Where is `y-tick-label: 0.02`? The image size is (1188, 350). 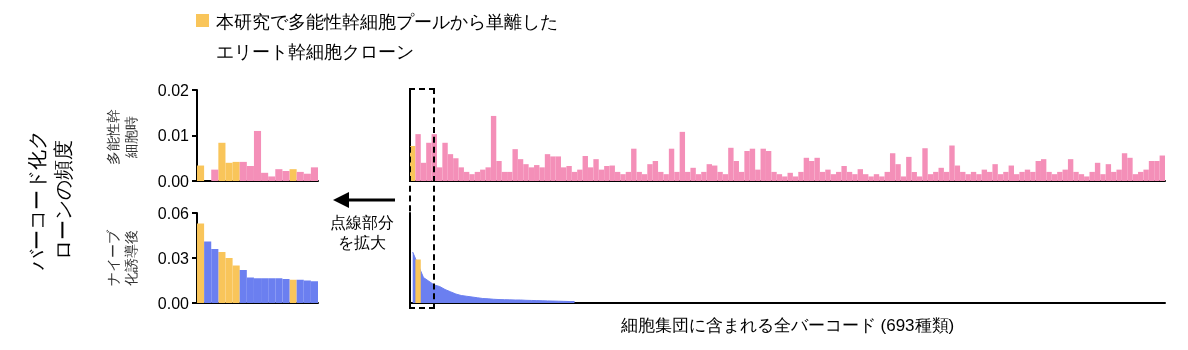 y-tick-label: 0.02 is located at coordinates (173, 90).